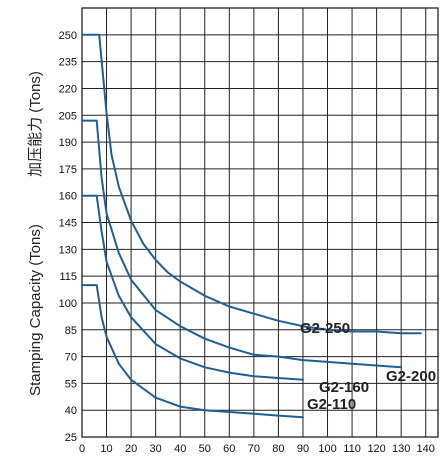 The image size is (448, 465). Describe the element at coordinates (426, 449) in the screenshot. I see `x-tick-label: 140` at that location.